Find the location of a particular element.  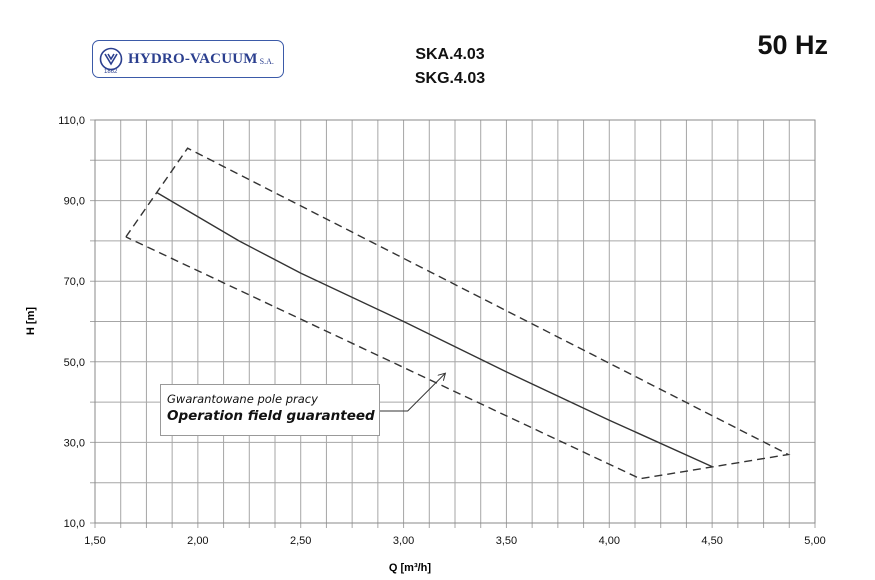

x-axis-label: Q [m³/h] is located at coordinates (410, 568).